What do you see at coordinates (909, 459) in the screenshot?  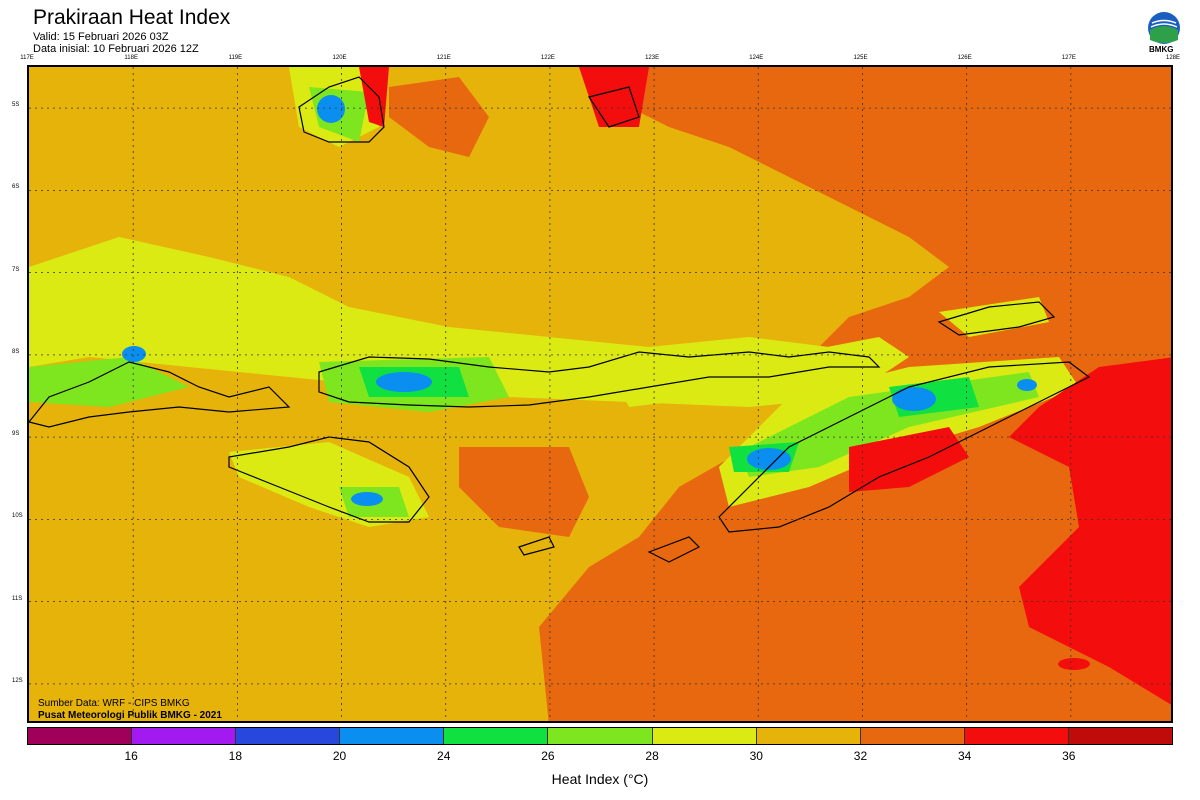 I see `field-34-36-timor-south` at bounding box center [909, 459].